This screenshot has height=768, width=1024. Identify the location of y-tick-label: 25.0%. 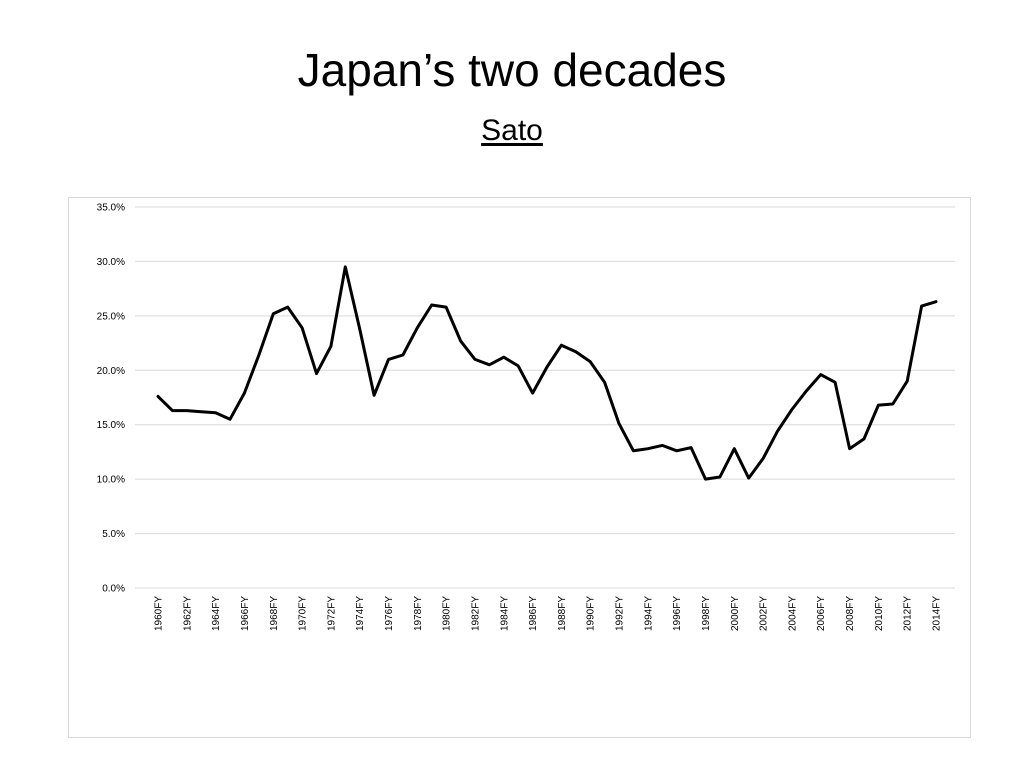
(111, 316).